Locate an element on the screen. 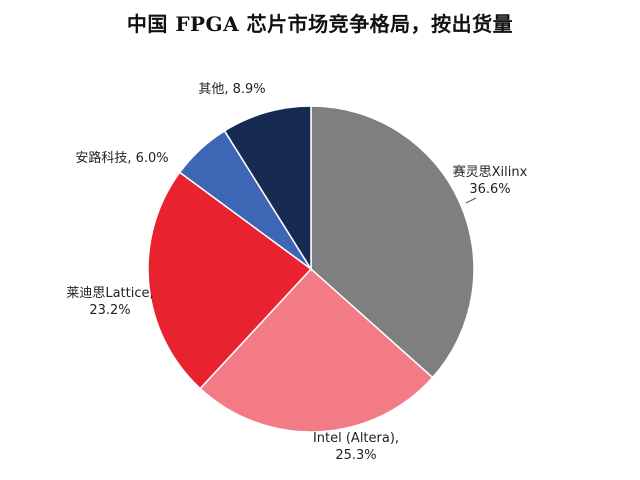 The width and height of the screenshot is (640, 480). slice-label: 安路科技, 6.0% is located at coordinates (121, 158).